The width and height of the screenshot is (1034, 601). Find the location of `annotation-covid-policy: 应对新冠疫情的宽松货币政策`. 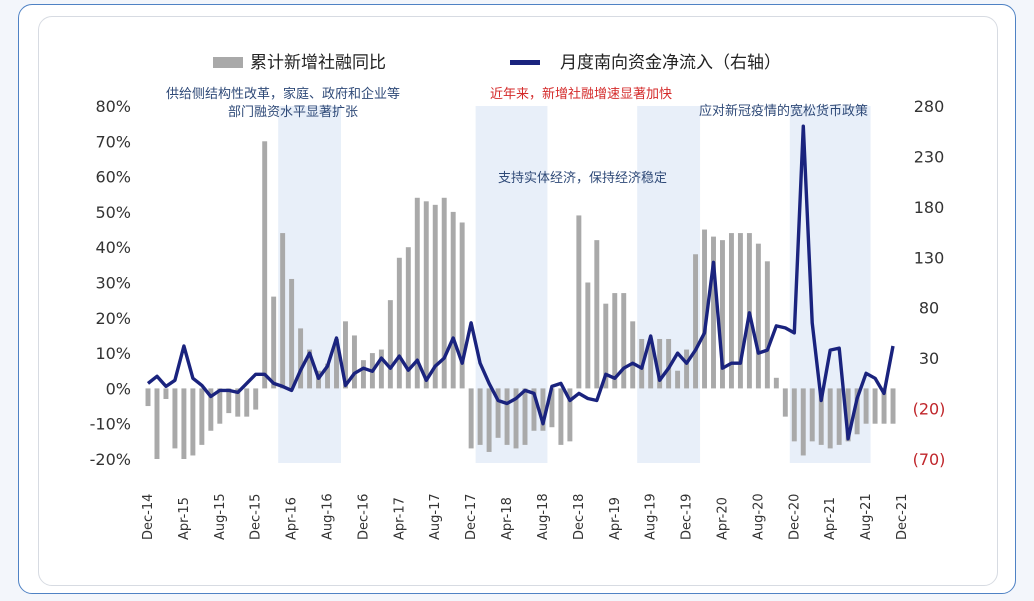

annotation-covid-policy: 应对新冠疫情的宽松货币政策 is located at coordinates (783, 111).